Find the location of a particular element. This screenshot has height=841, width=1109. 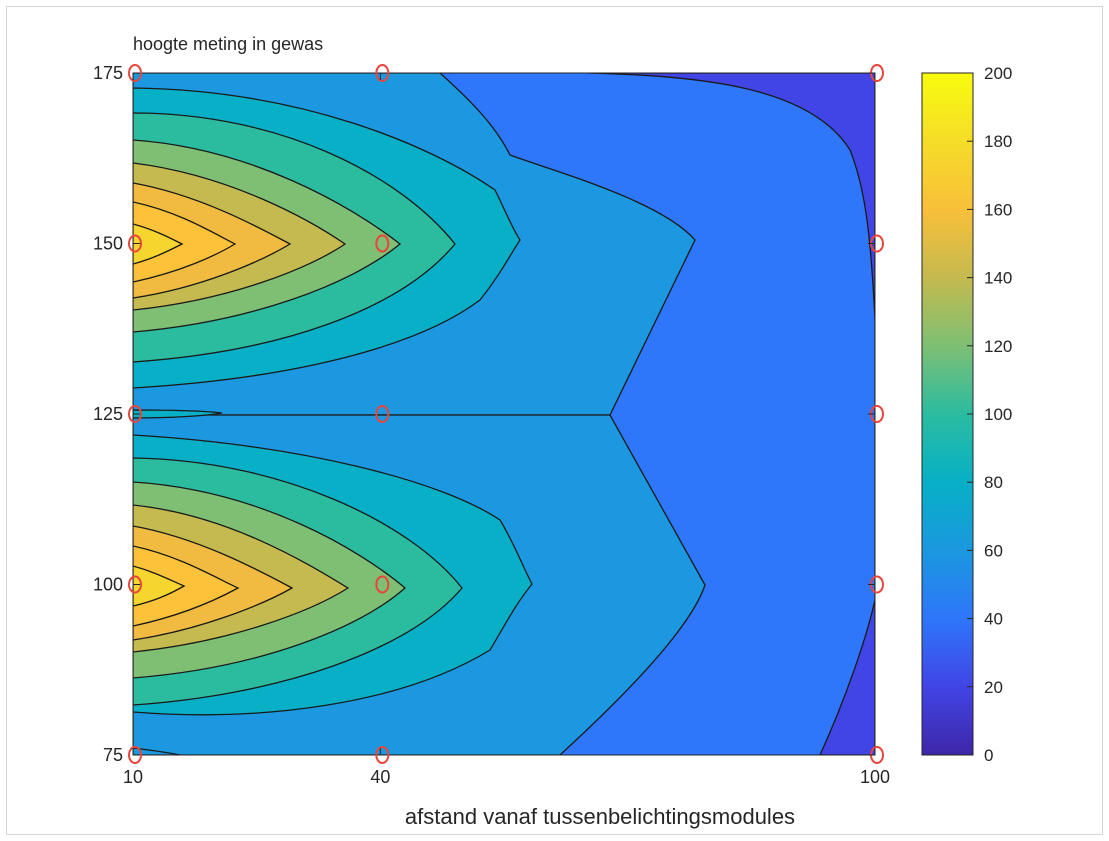

colorbar-tick-label: 100 is located at coordinates (998, 414).